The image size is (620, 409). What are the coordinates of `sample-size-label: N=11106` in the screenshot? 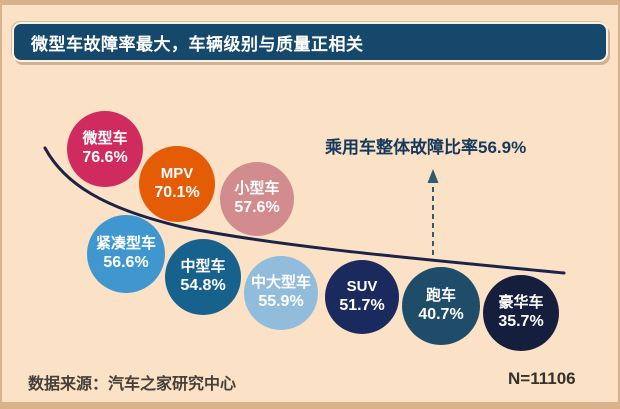 It's located at (542, 378).